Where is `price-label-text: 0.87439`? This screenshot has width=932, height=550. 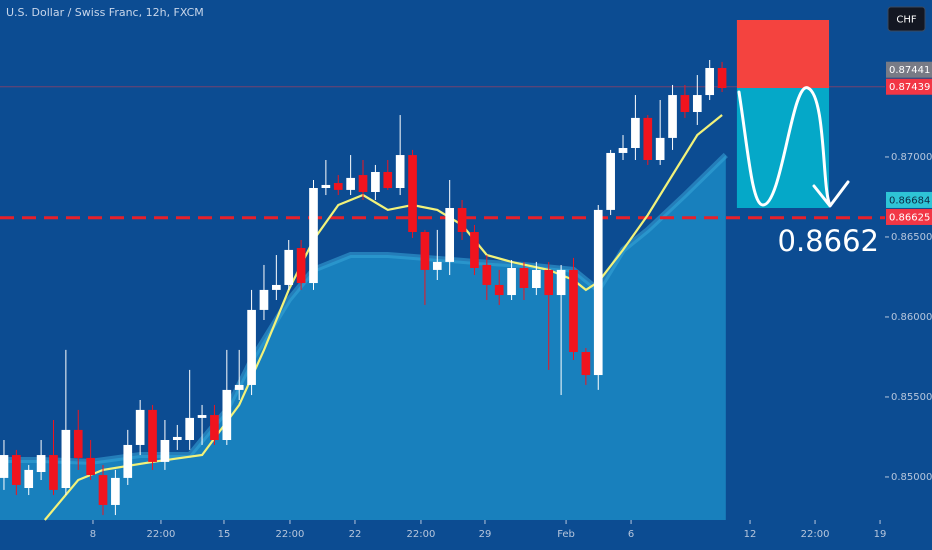 price-label-text: 0.87439 is located at coordinates (909, 87).